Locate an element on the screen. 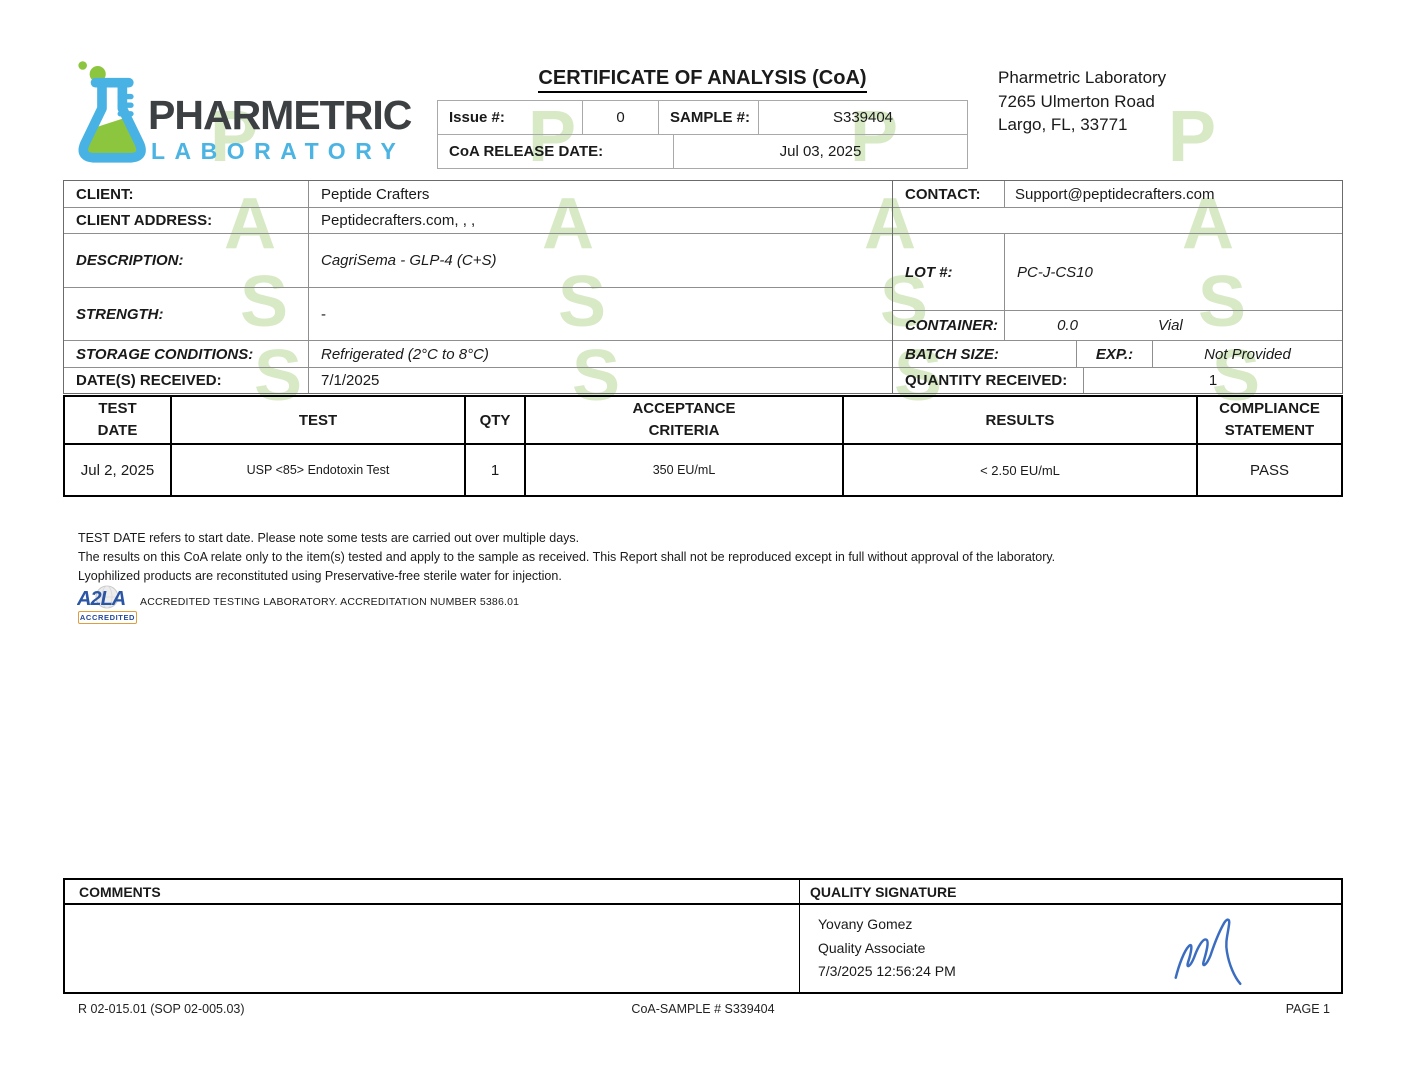 The height and width of the screenshot is (1088, 1408). col-header-test-date: TEST DATE is located at coordinates (118, 421).